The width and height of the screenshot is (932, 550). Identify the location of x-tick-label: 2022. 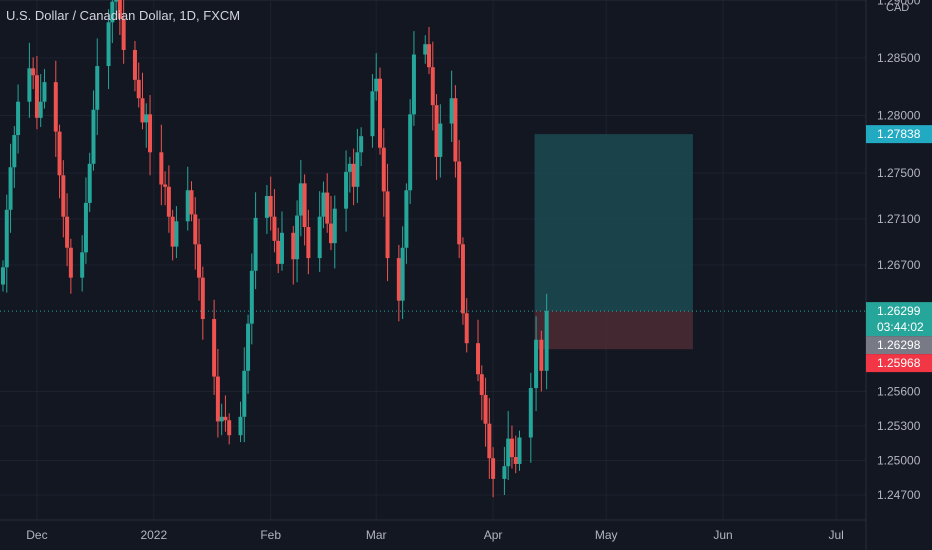
(153, 535).